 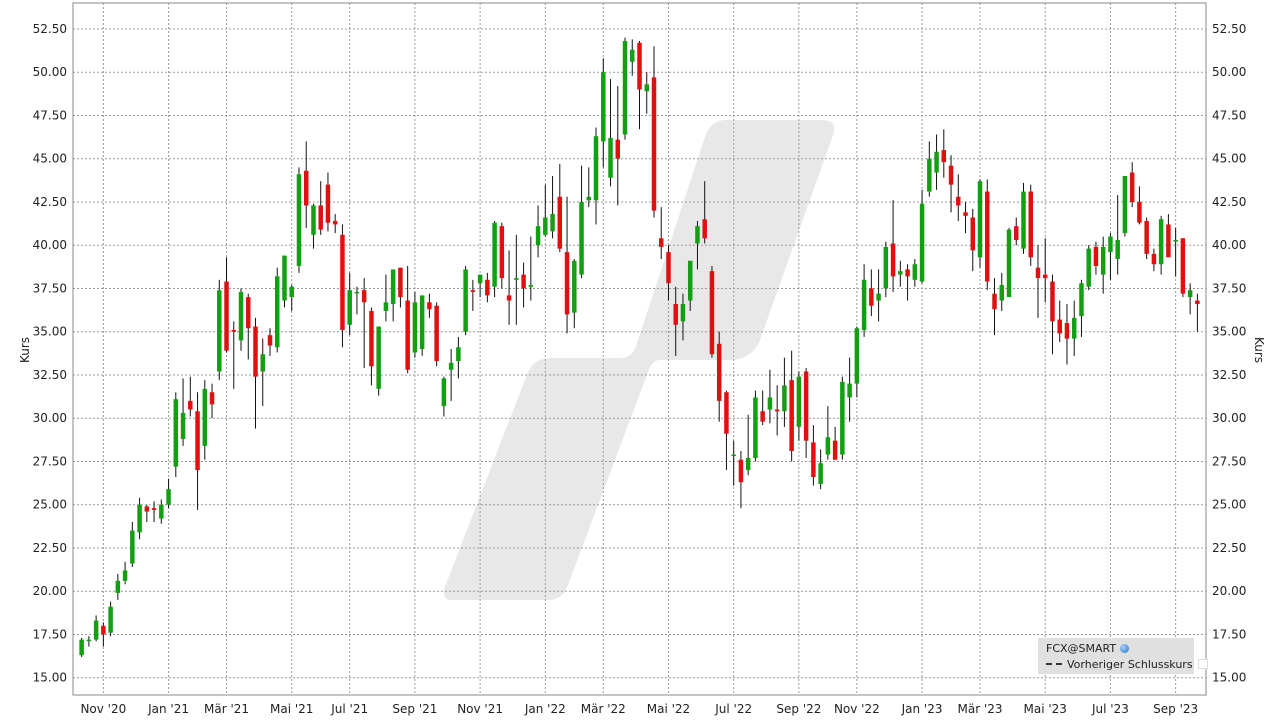 I want to click on checkbox-icon, so click(x=1202, y=664).